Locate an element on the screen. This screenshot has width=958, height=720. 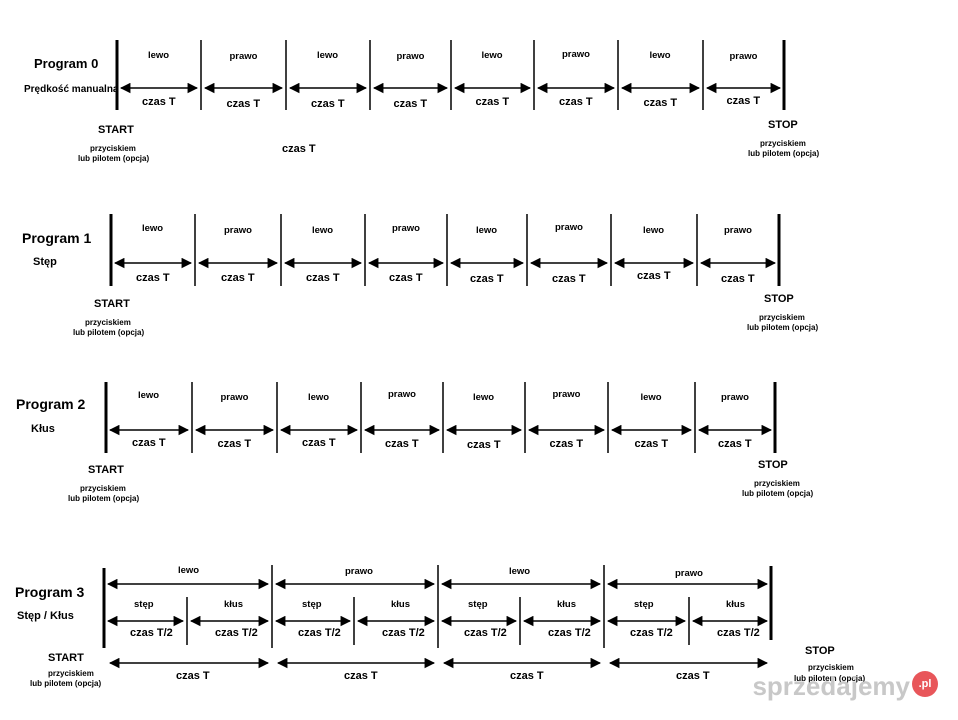
program-2-stop-label: STOP is located at coordinates (773, 465).